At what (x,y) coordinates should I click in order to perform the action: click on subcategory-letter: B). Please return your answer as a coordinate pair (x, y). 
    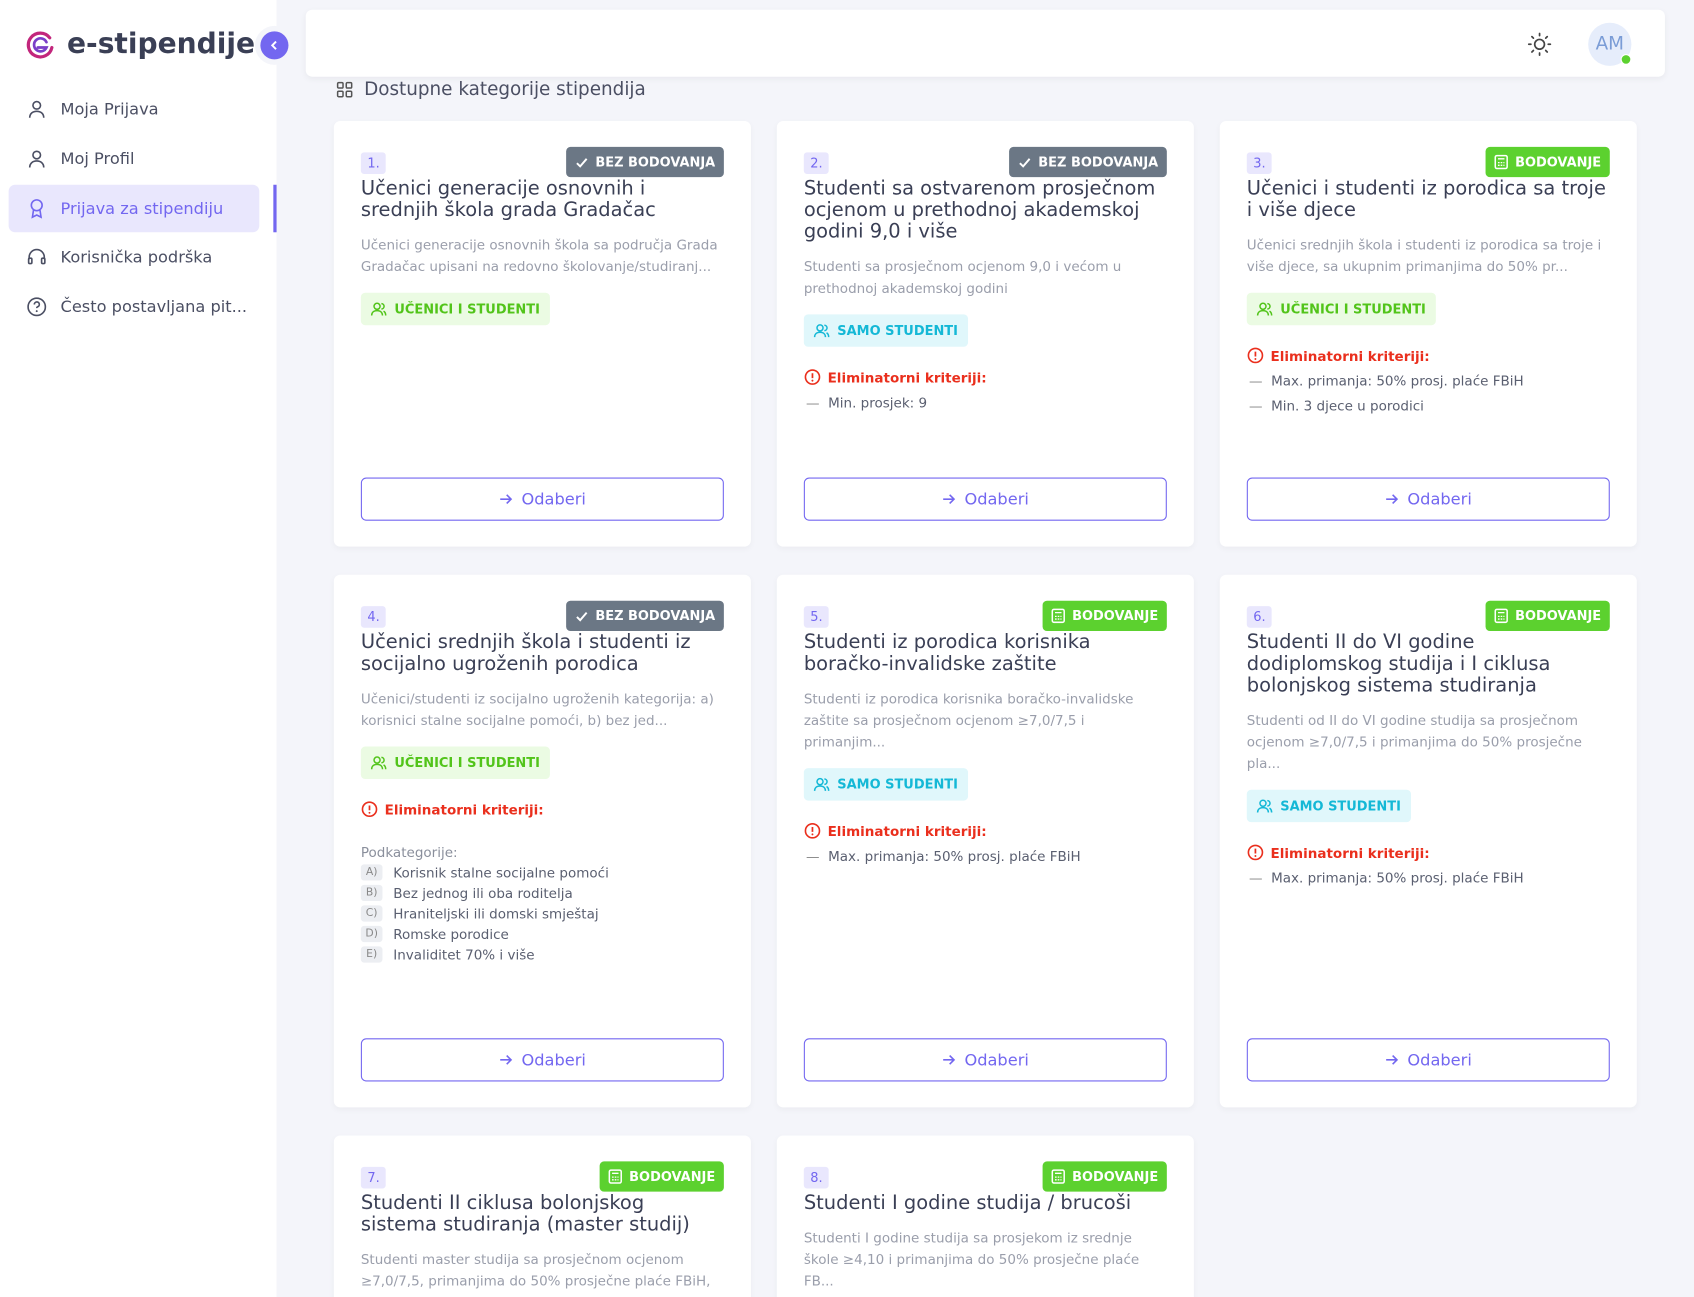
    Looking at the image, I should click on (371, 893).